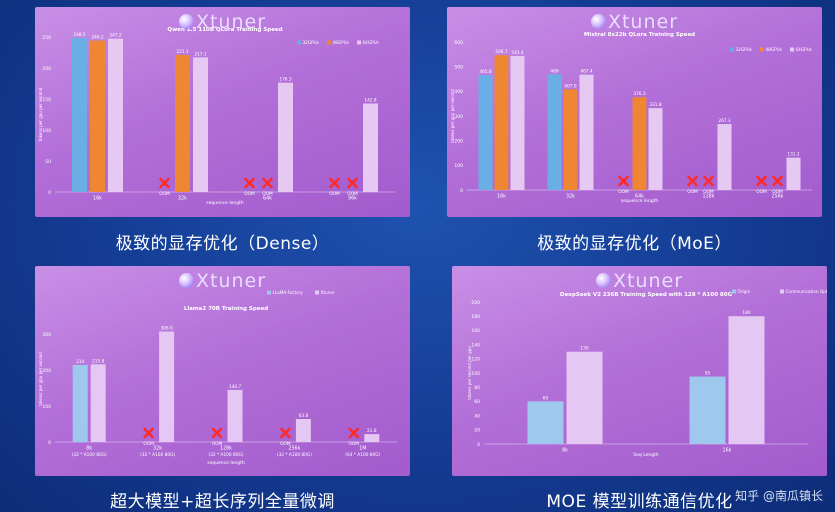  What do you see at coordinates (807, 291) in the screenshot?
I see `legend-label: Communication Optim` at bounding box center [807, 291].